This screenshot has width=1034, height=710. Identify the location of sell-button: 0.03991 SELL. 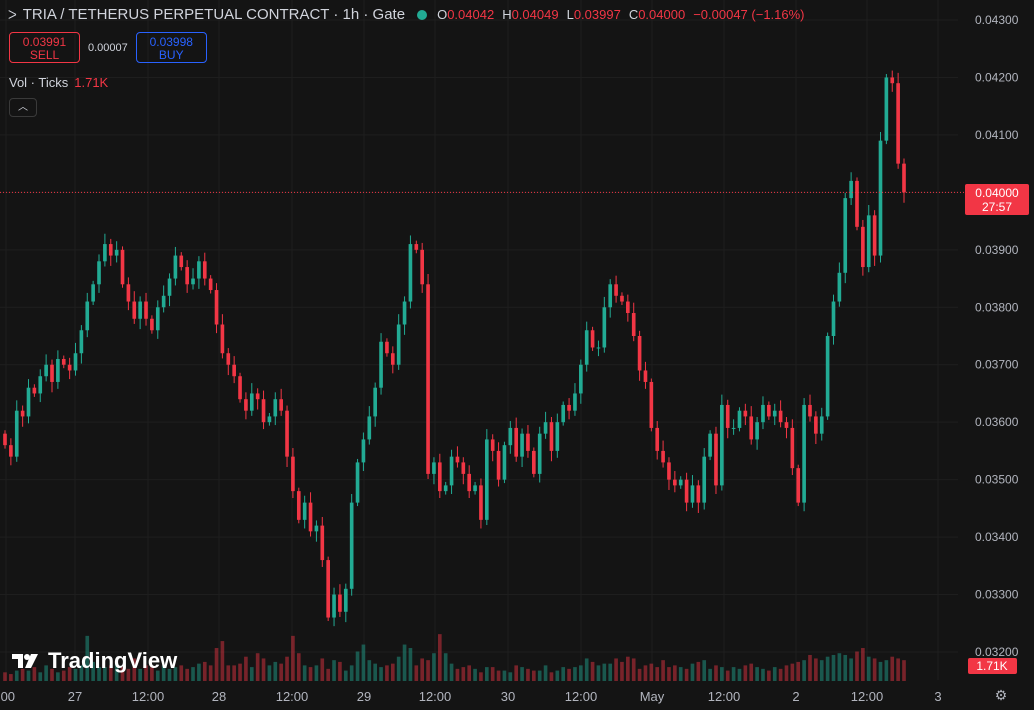
(44, 47).